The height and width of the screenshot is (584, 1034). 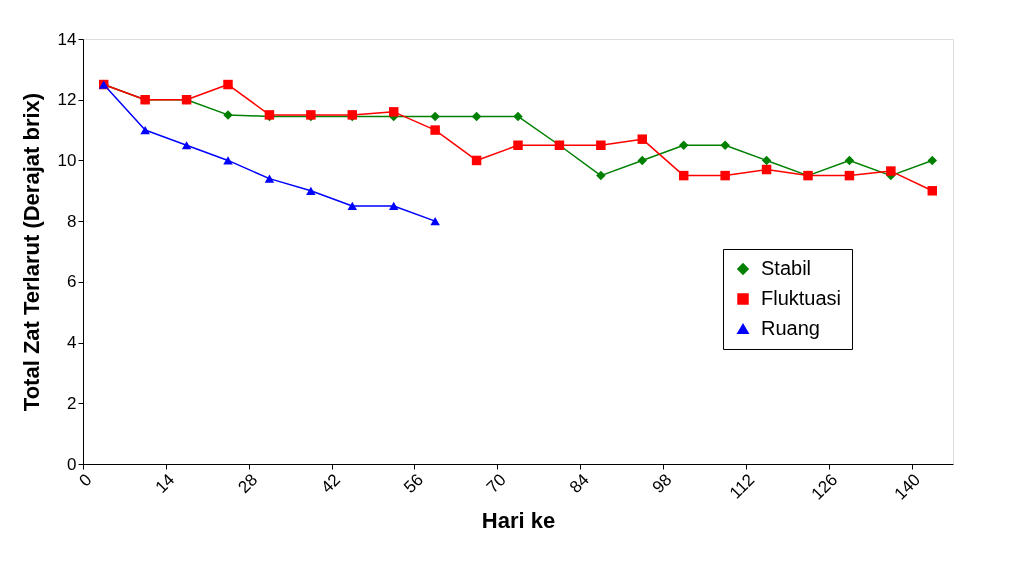 I want to click on x-tick-label: 56, so click(x=413, y=483).